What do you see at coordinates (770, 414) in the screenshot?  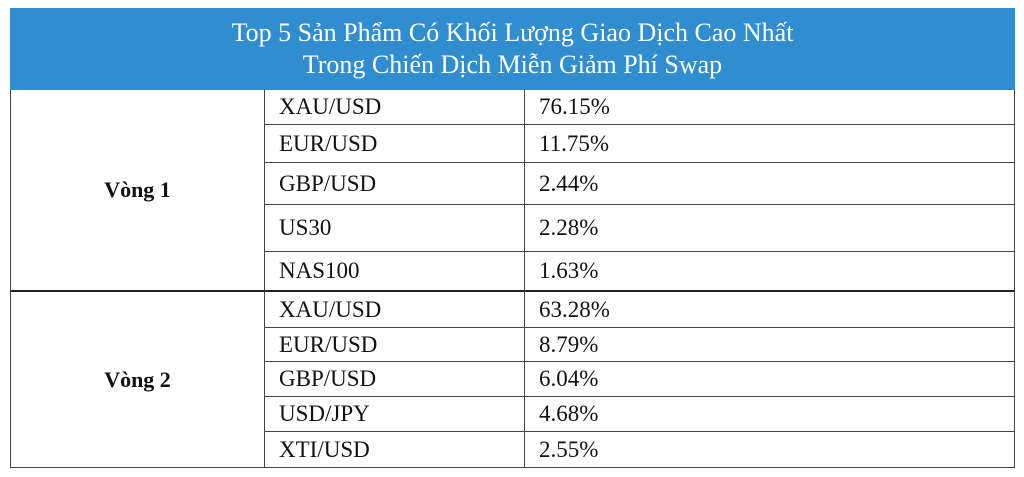 I see `share-cell: 4.68%` at bounding box center [770, 414].